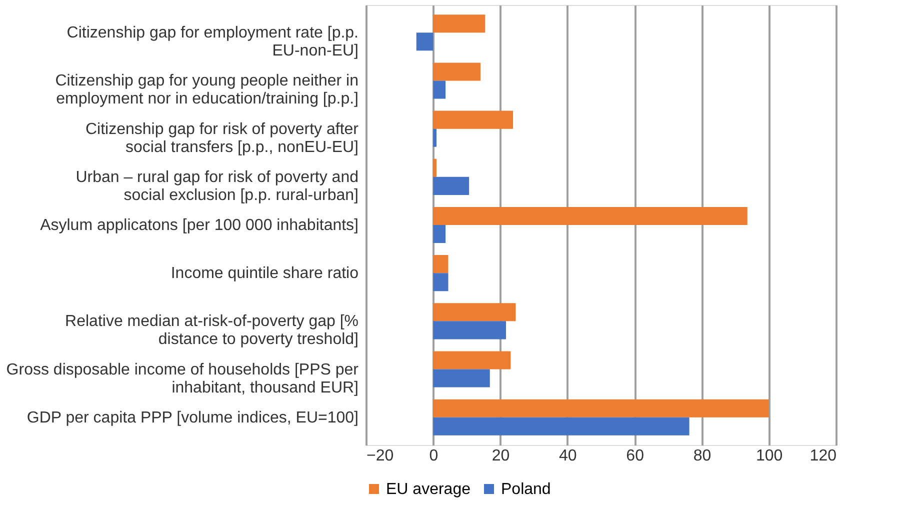  Describe the element at coordinates (428, 489) in the screenshot. I see `legend-label: EU average` at that location.